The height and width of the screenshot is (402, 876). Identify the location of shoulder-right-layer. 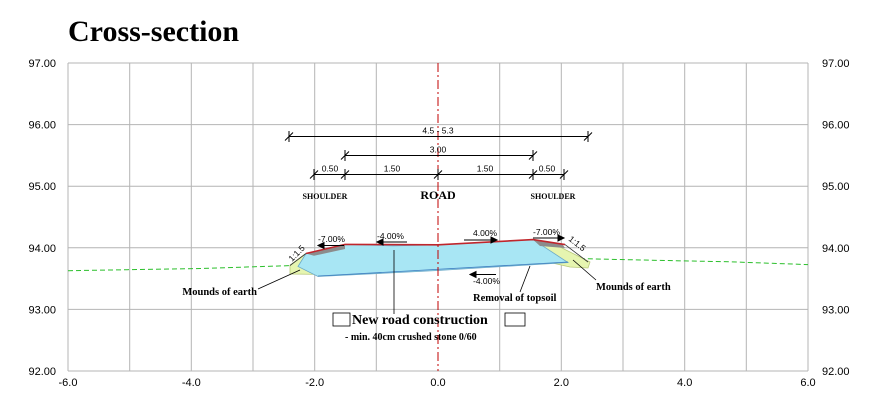
(549, 243).